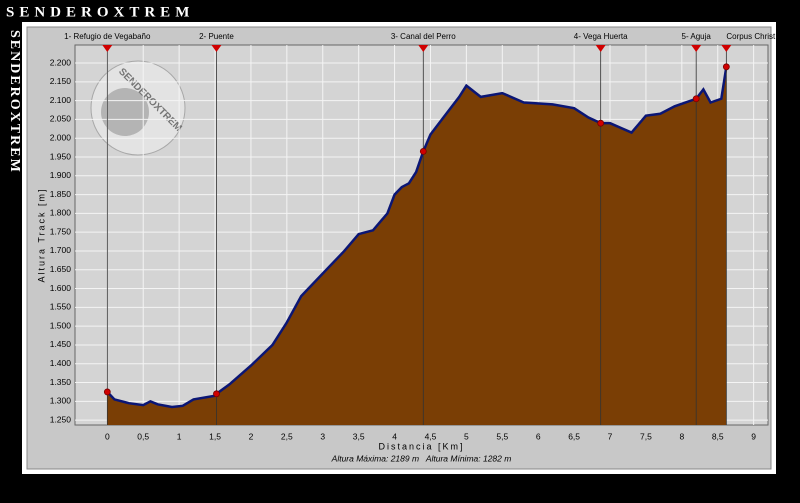 The image size is (800, 503). I want to click on logo: SENDEROXTREM, so click(138, 108).